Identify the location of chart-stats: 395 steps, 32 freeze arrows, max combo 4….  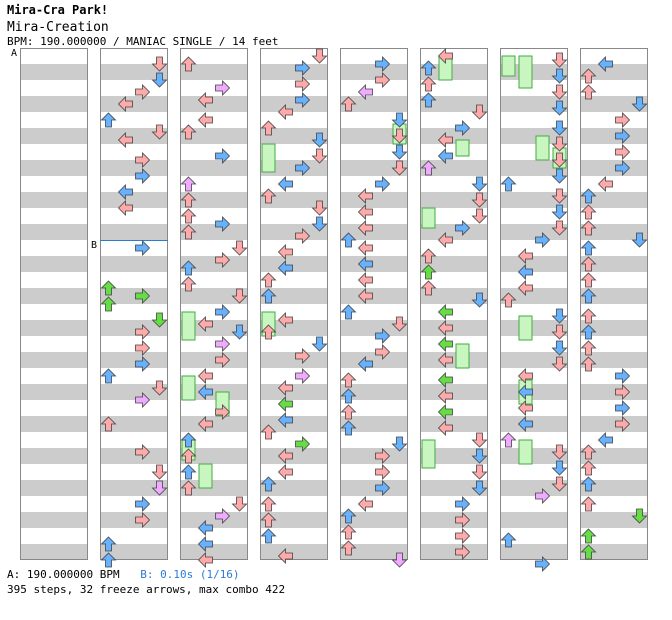
(146, 589).